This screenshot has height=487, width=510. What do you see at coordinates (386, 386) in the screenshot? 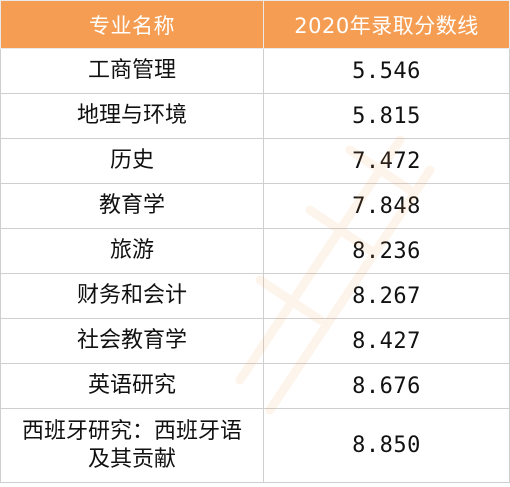
I see `score-cell: 8.676` at bounding box center [386, 386].